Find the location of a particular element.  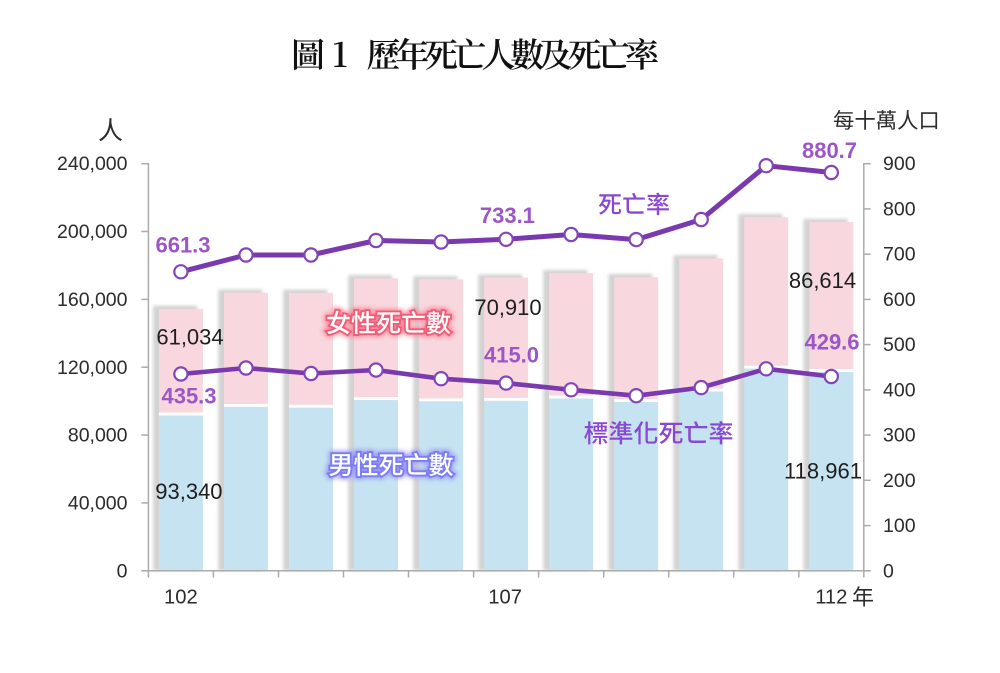

svg-text: 900 is located at coordinates (899, 164).